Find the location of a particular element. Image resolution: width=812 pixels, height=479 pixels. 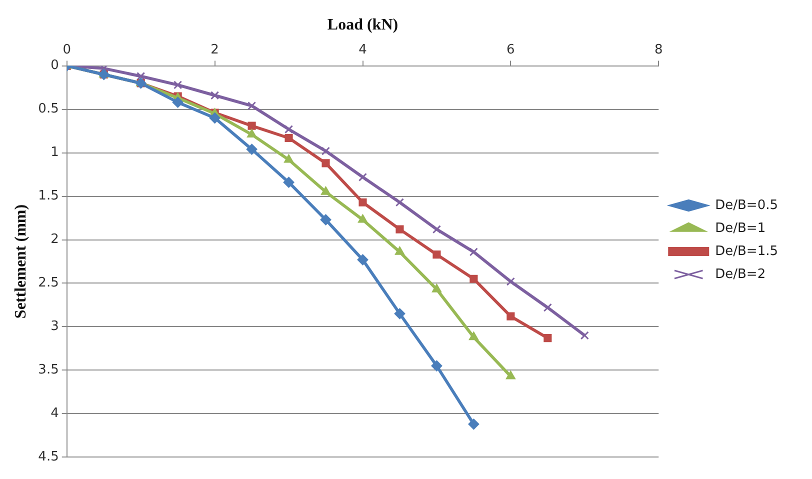

y-tick-label: 3.5 is located at coordinates (48, 370).